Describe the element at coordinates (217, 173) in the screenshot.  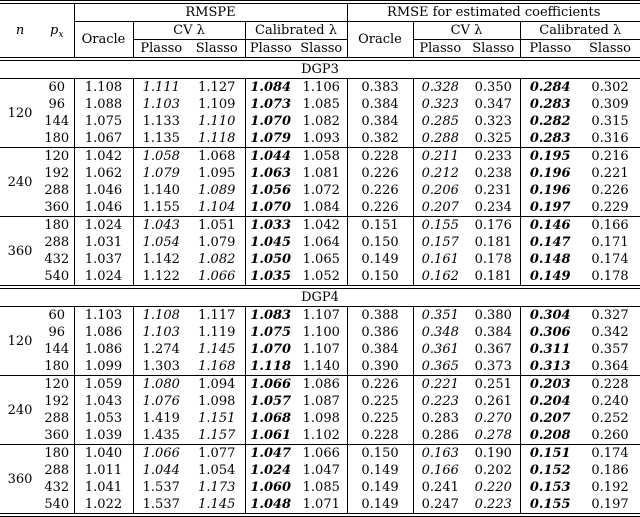
I see `value-cell: 1.095` at that location.